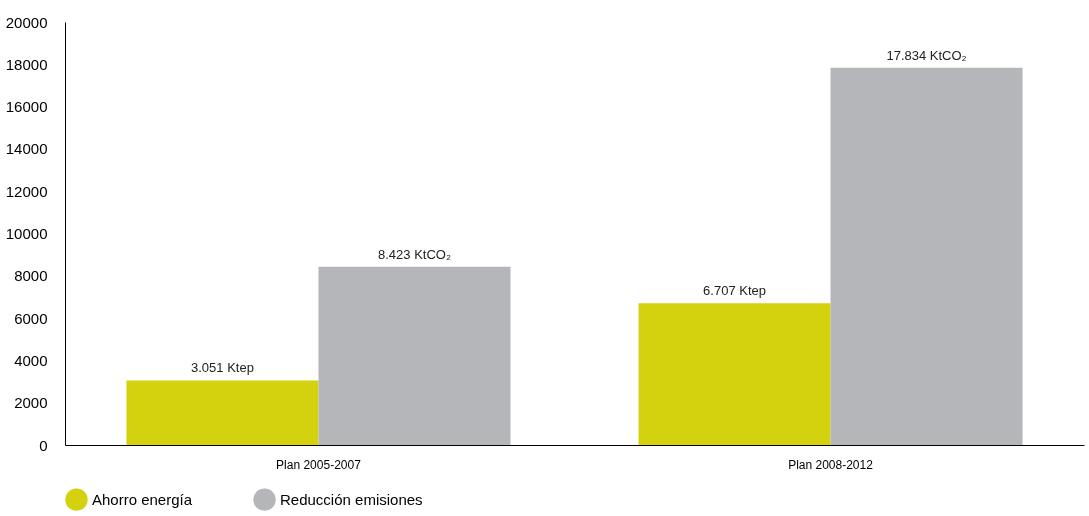  I want to click on data-label: 6.707 Ktep, so click(734, 291).